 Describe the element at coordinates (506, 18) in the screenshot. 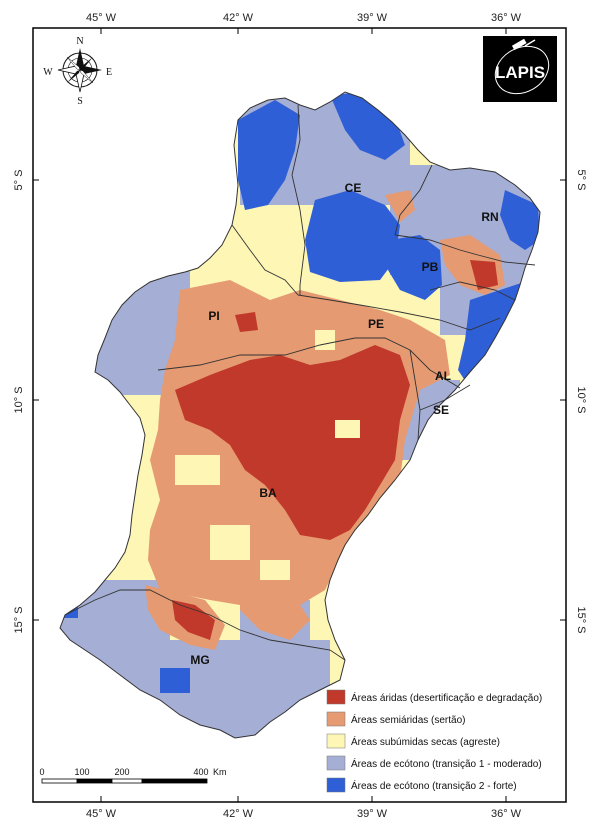

I see `top-tick-label: 36° W` at that location.